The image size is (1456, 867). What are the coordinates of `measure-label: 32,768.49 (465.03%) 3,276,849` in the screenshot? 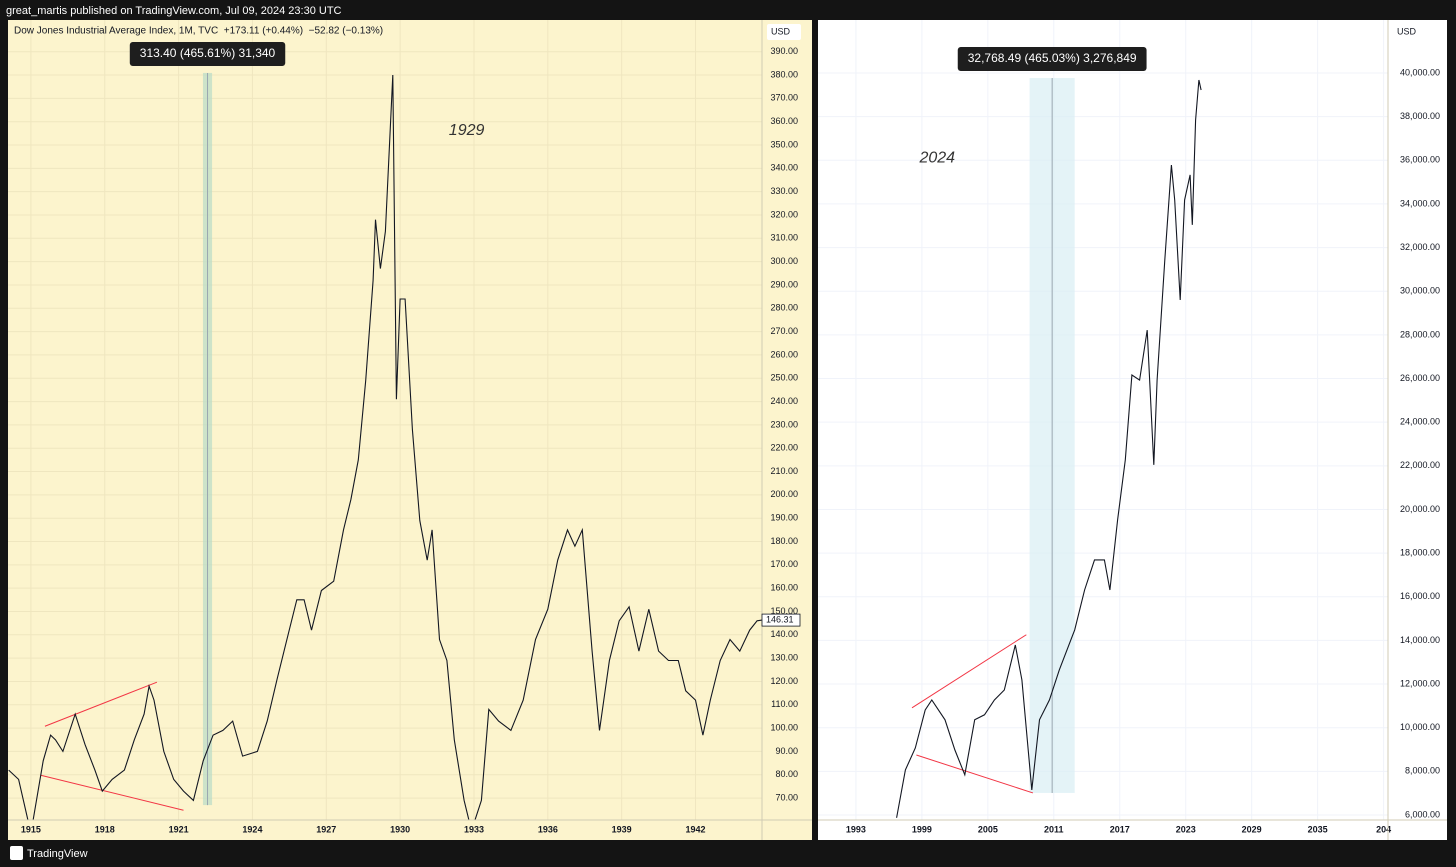 It's located at (1052, 58).